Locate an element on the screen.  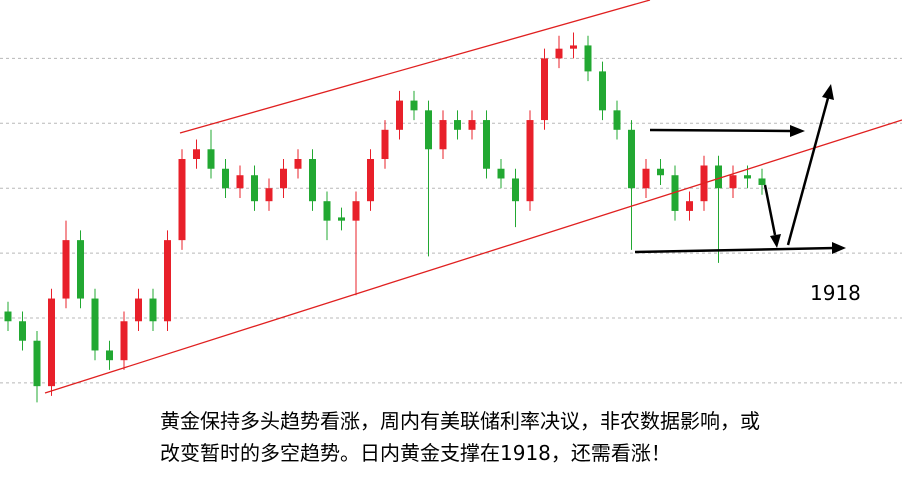
projection-down is located at coordinates (770, 210).